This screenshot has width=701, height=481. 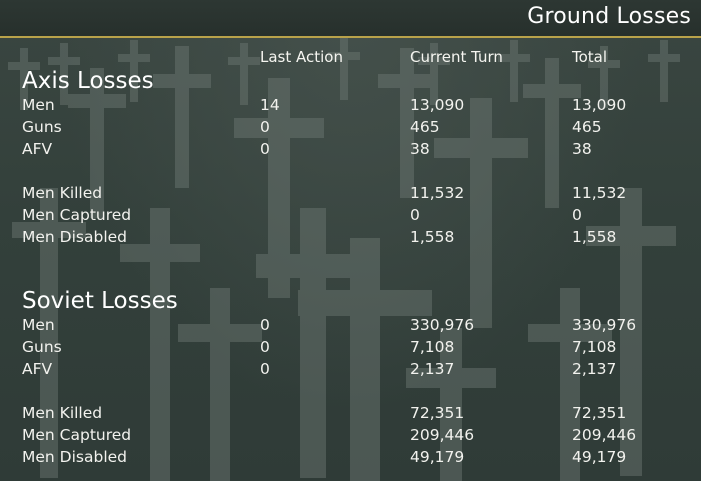 What do you see at coordinates (301, 57) in the screenshot?
I see `column-header-last-action: Last Action` at bounding box center [301, 57].